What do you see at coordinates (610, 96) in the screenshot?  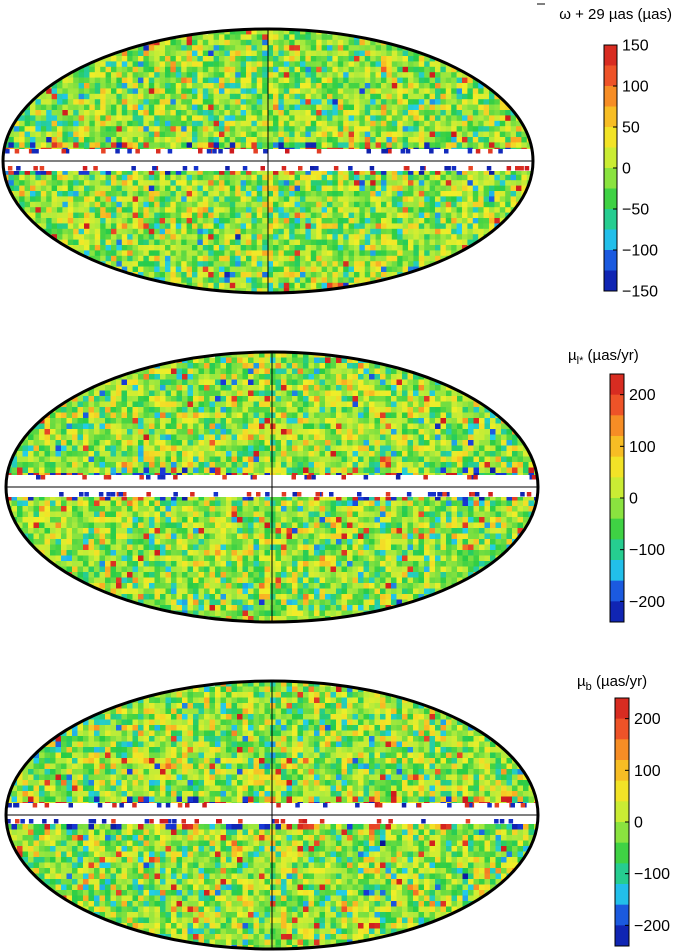 I see `colorbar-step` at bounding box center [610, 96].